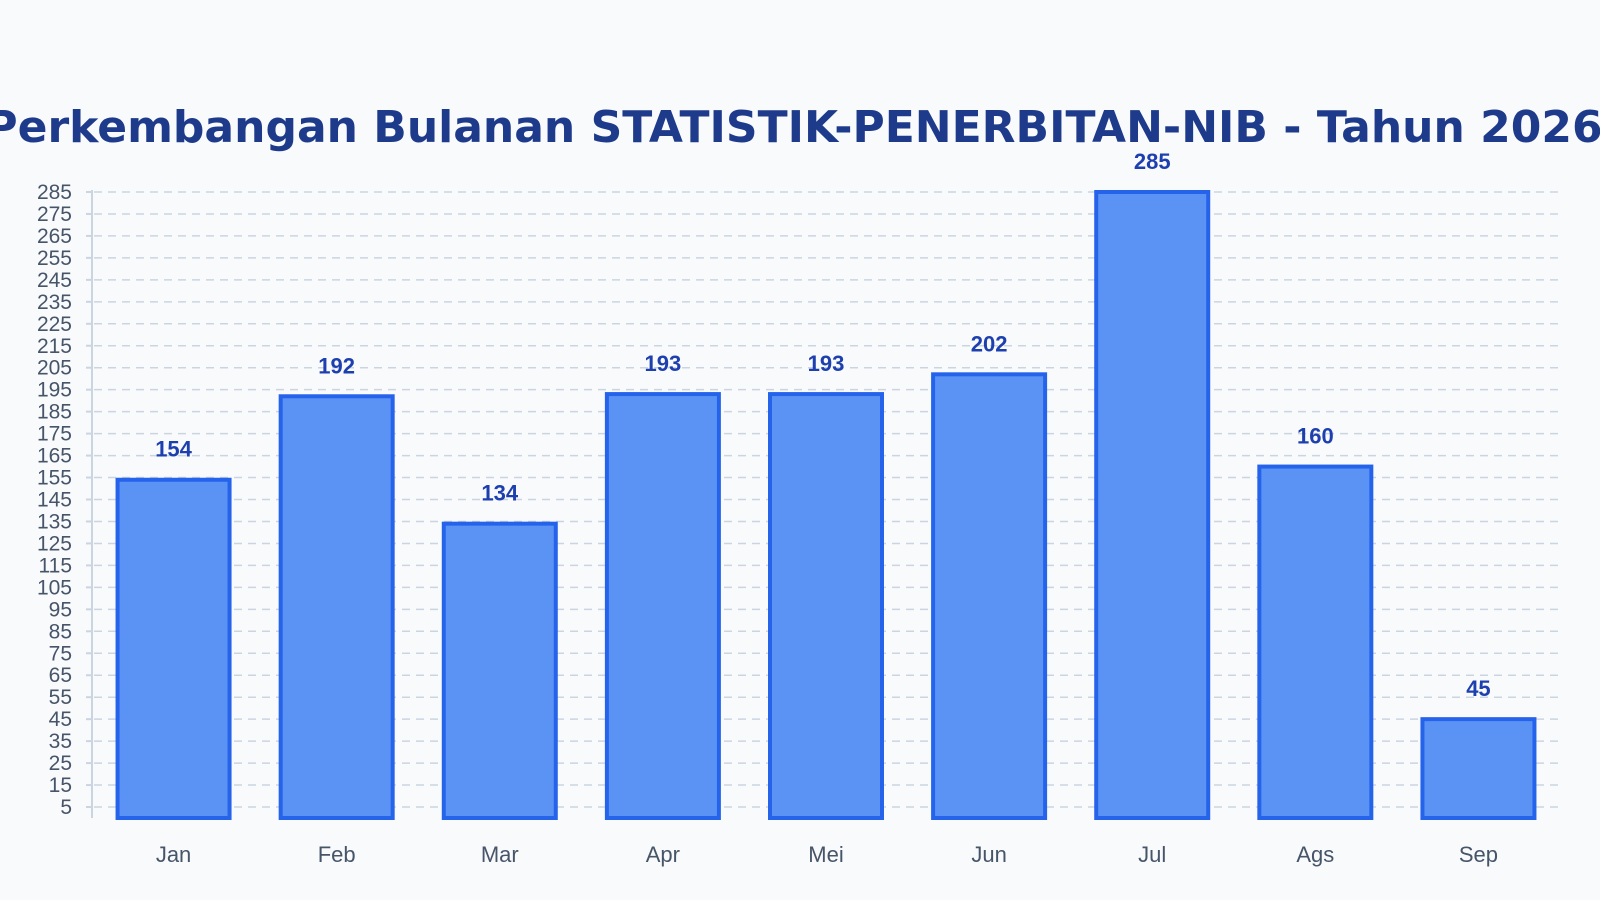 Image resolution: width=1600 pixels, height=900 pixels. What do you see at coordinates (54, 236) in the screenshot?
I see `y-tick-label: 265` at bounding box center [54, 236].